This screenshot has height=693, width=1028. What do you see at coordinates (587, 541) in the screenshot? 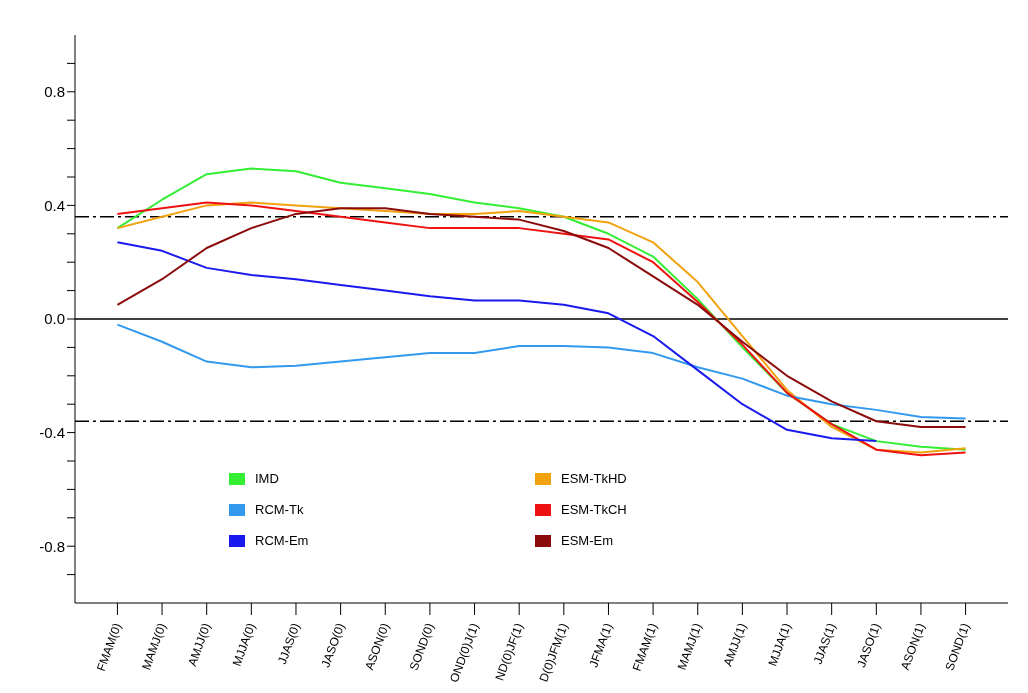
I see `legend-label: ESM-Em` at bounding box center [587, 541].